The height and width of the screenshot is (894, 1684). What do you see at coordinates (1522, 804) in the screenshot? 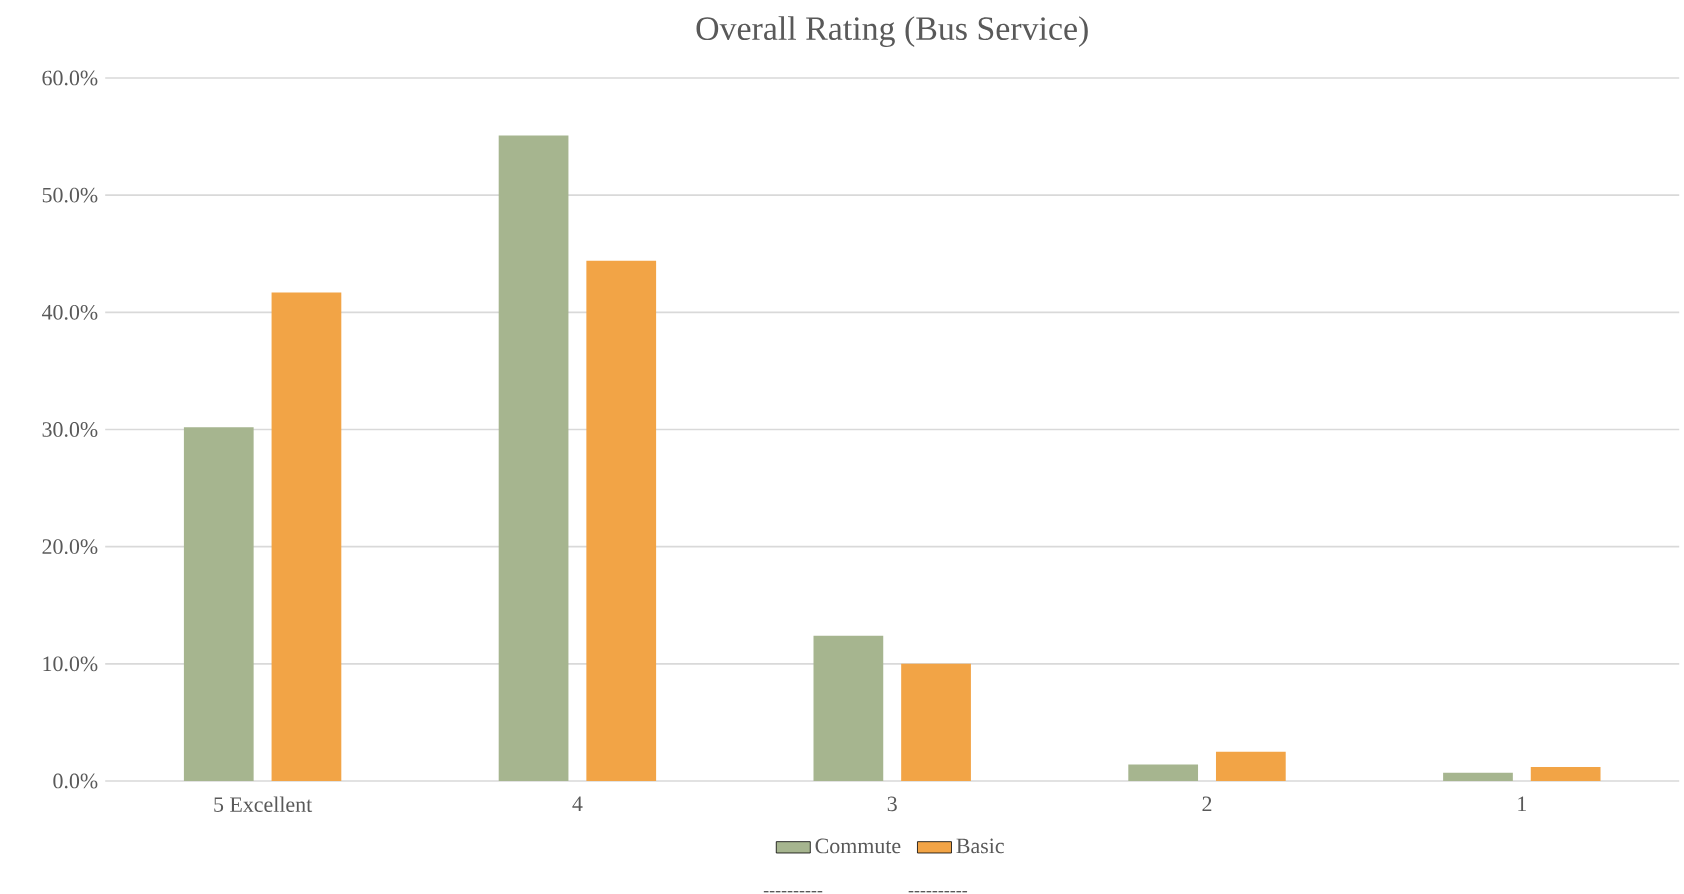
I see `x-tick-label: 1` at bounding box center [1522, 804].